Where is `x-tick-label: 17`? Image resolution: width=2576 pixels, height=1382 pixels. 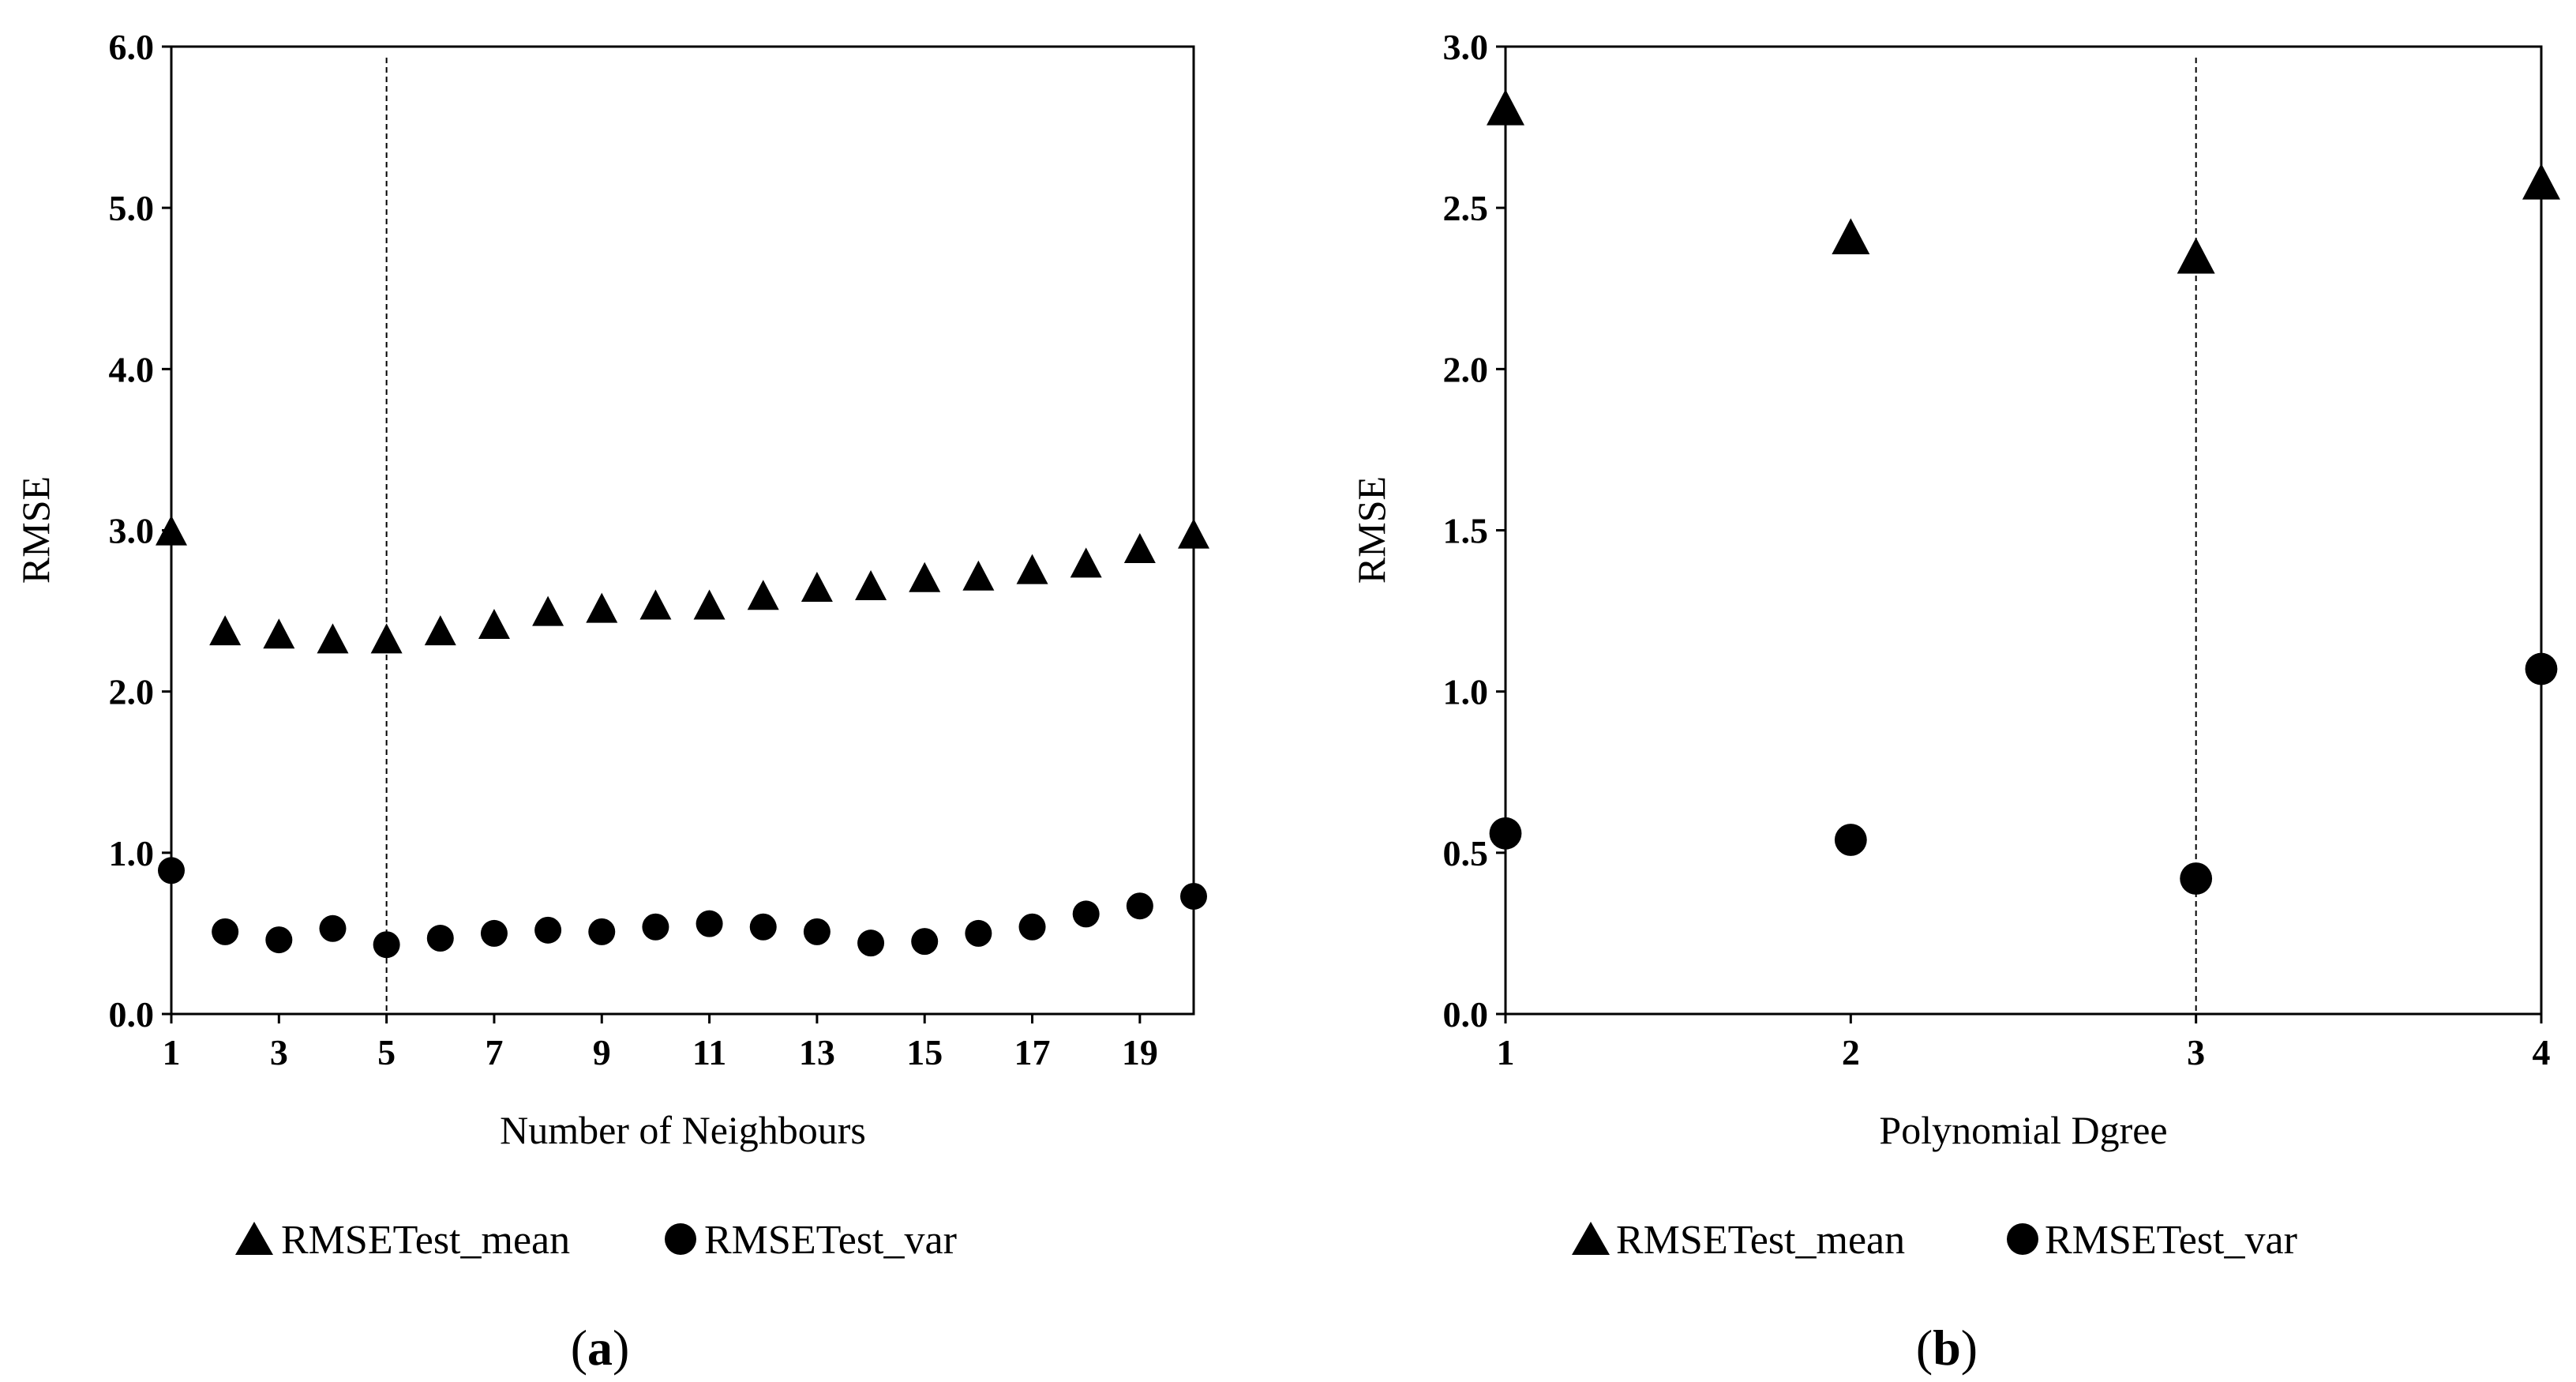 x-tick-label: 17 is located at coordinates (1032, 1052).